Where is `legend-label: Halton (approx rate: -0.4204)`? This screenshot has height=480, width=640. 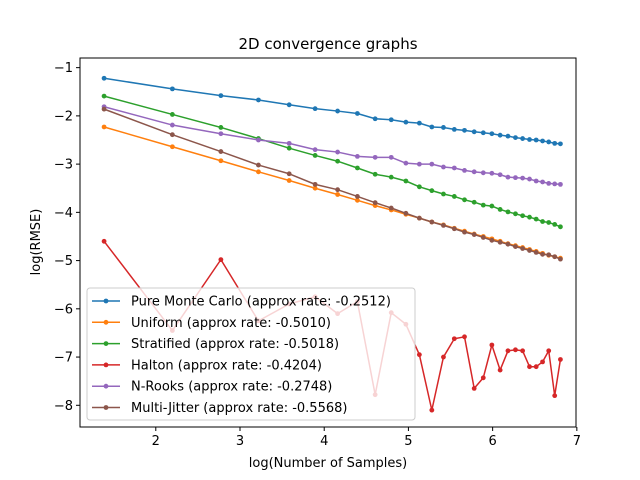
legend-label: Halton (approx rate: -0.4204) is located at coordinates (226, 365).